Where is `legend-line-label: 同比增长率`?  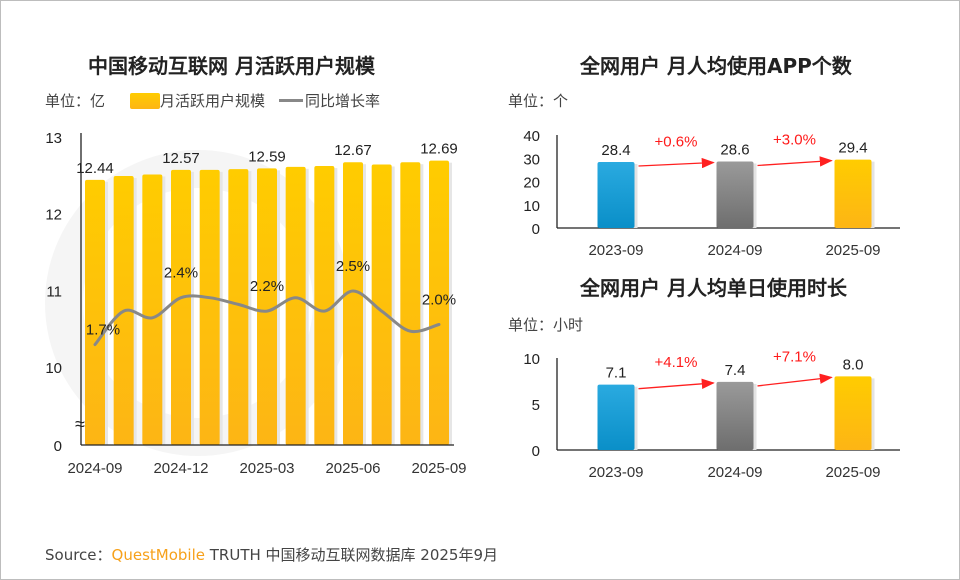 legend-line-label: 同比增长率 is located at coordinates (343, 101).